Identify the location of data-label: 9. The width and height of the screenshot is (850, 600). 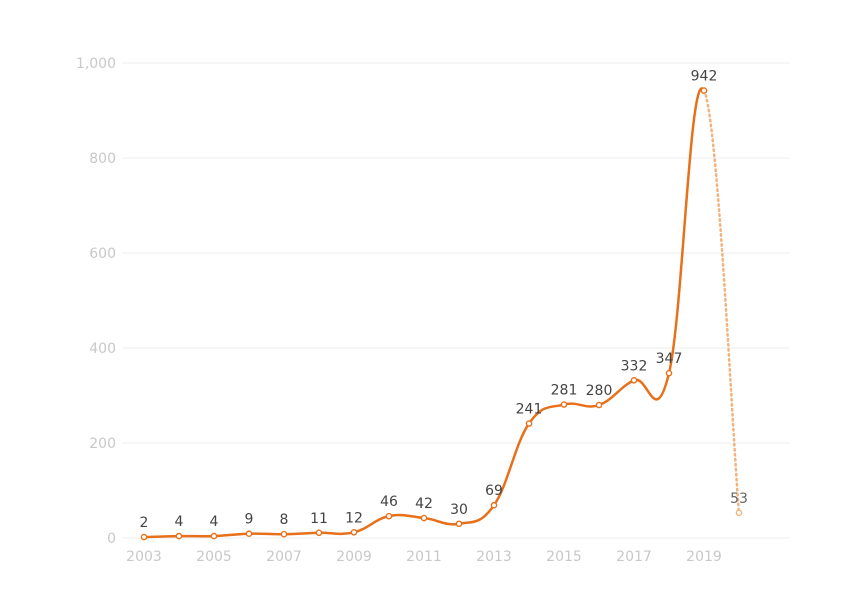
(249, 520).